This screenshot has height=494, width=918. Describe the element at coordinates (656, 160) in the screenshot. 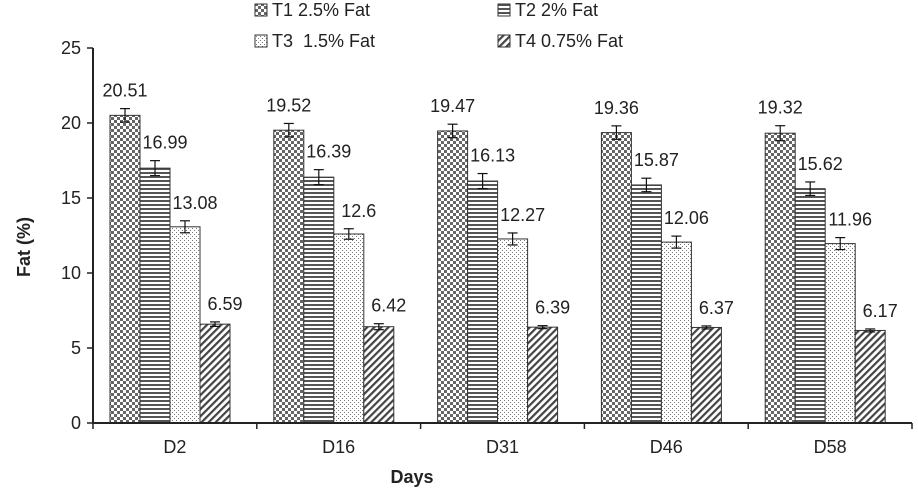

I see `data-label: 15.87` at that location.